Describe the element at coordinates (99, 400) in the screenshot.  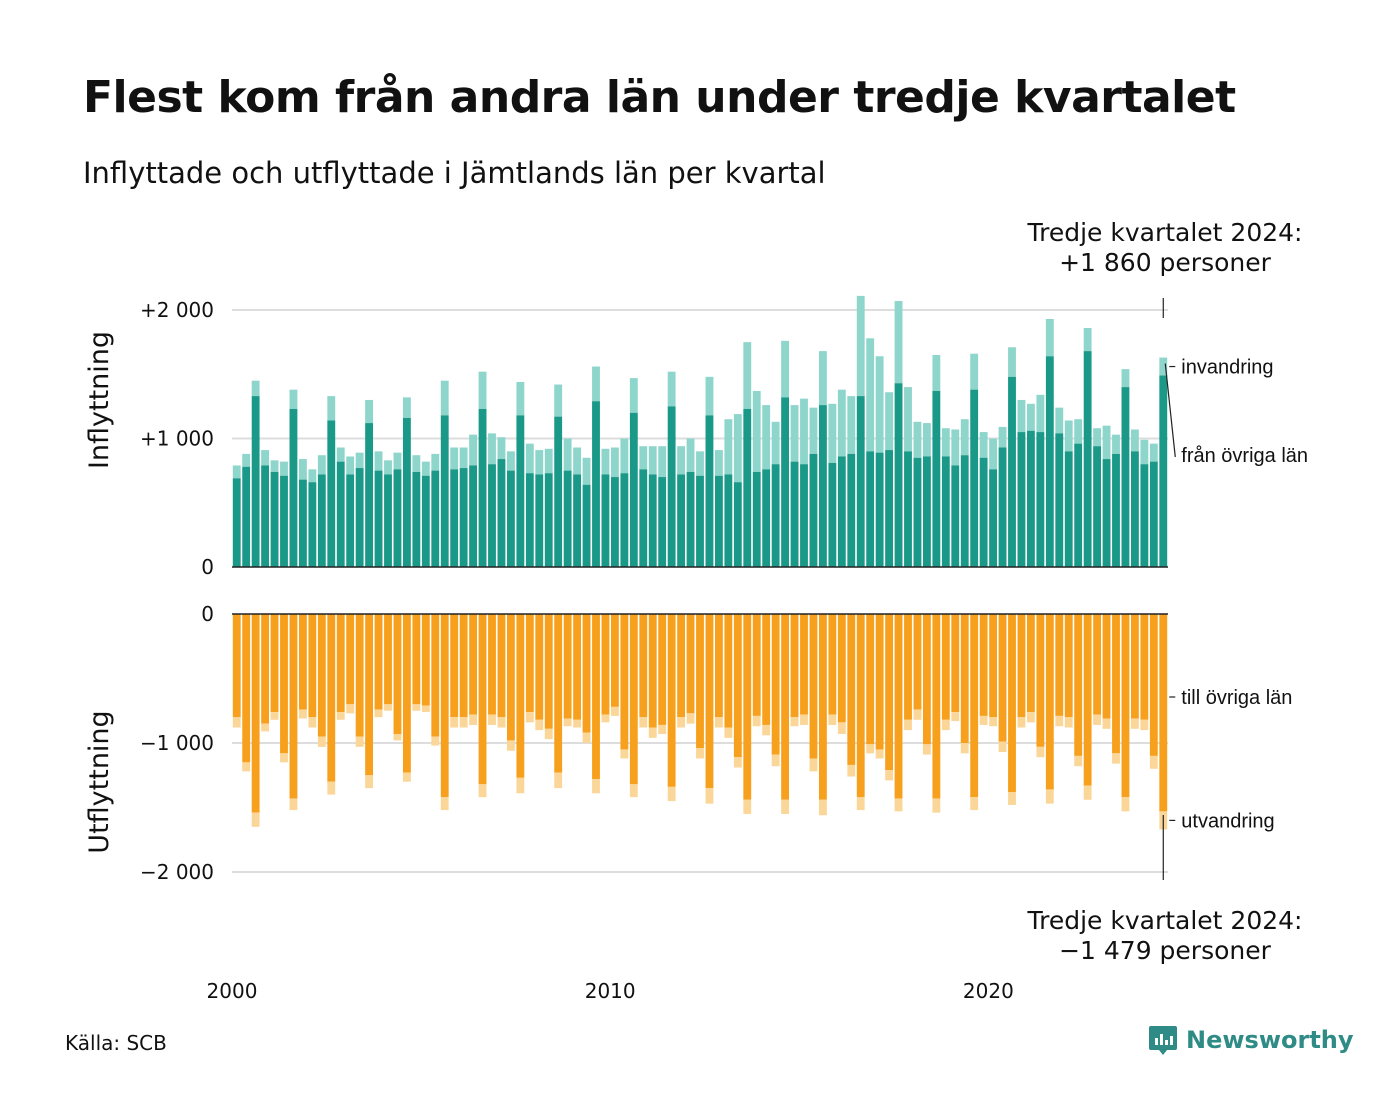
I see `y-axis-title-inflow: Inflyttning` at that location.